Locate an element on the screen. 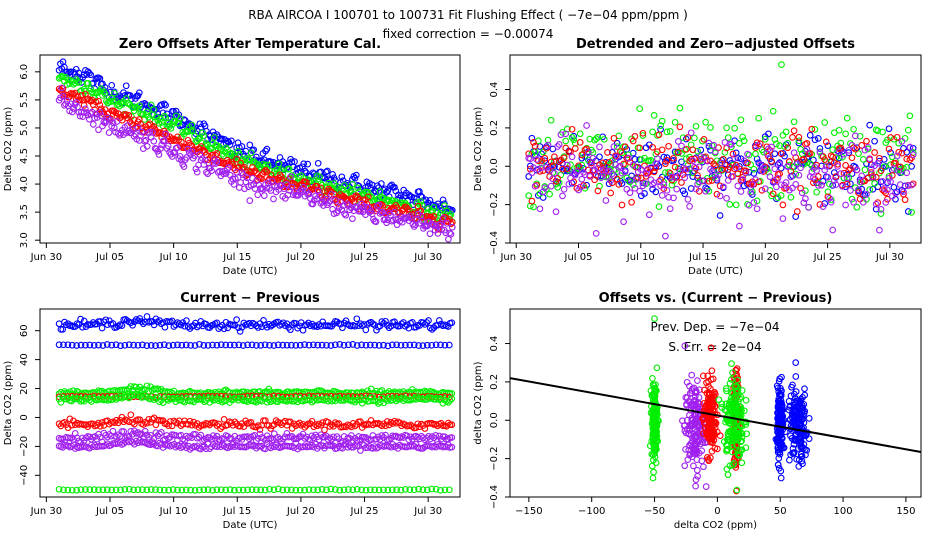  x-tick-label: Jul 30 is located at coordinates (427, 257).